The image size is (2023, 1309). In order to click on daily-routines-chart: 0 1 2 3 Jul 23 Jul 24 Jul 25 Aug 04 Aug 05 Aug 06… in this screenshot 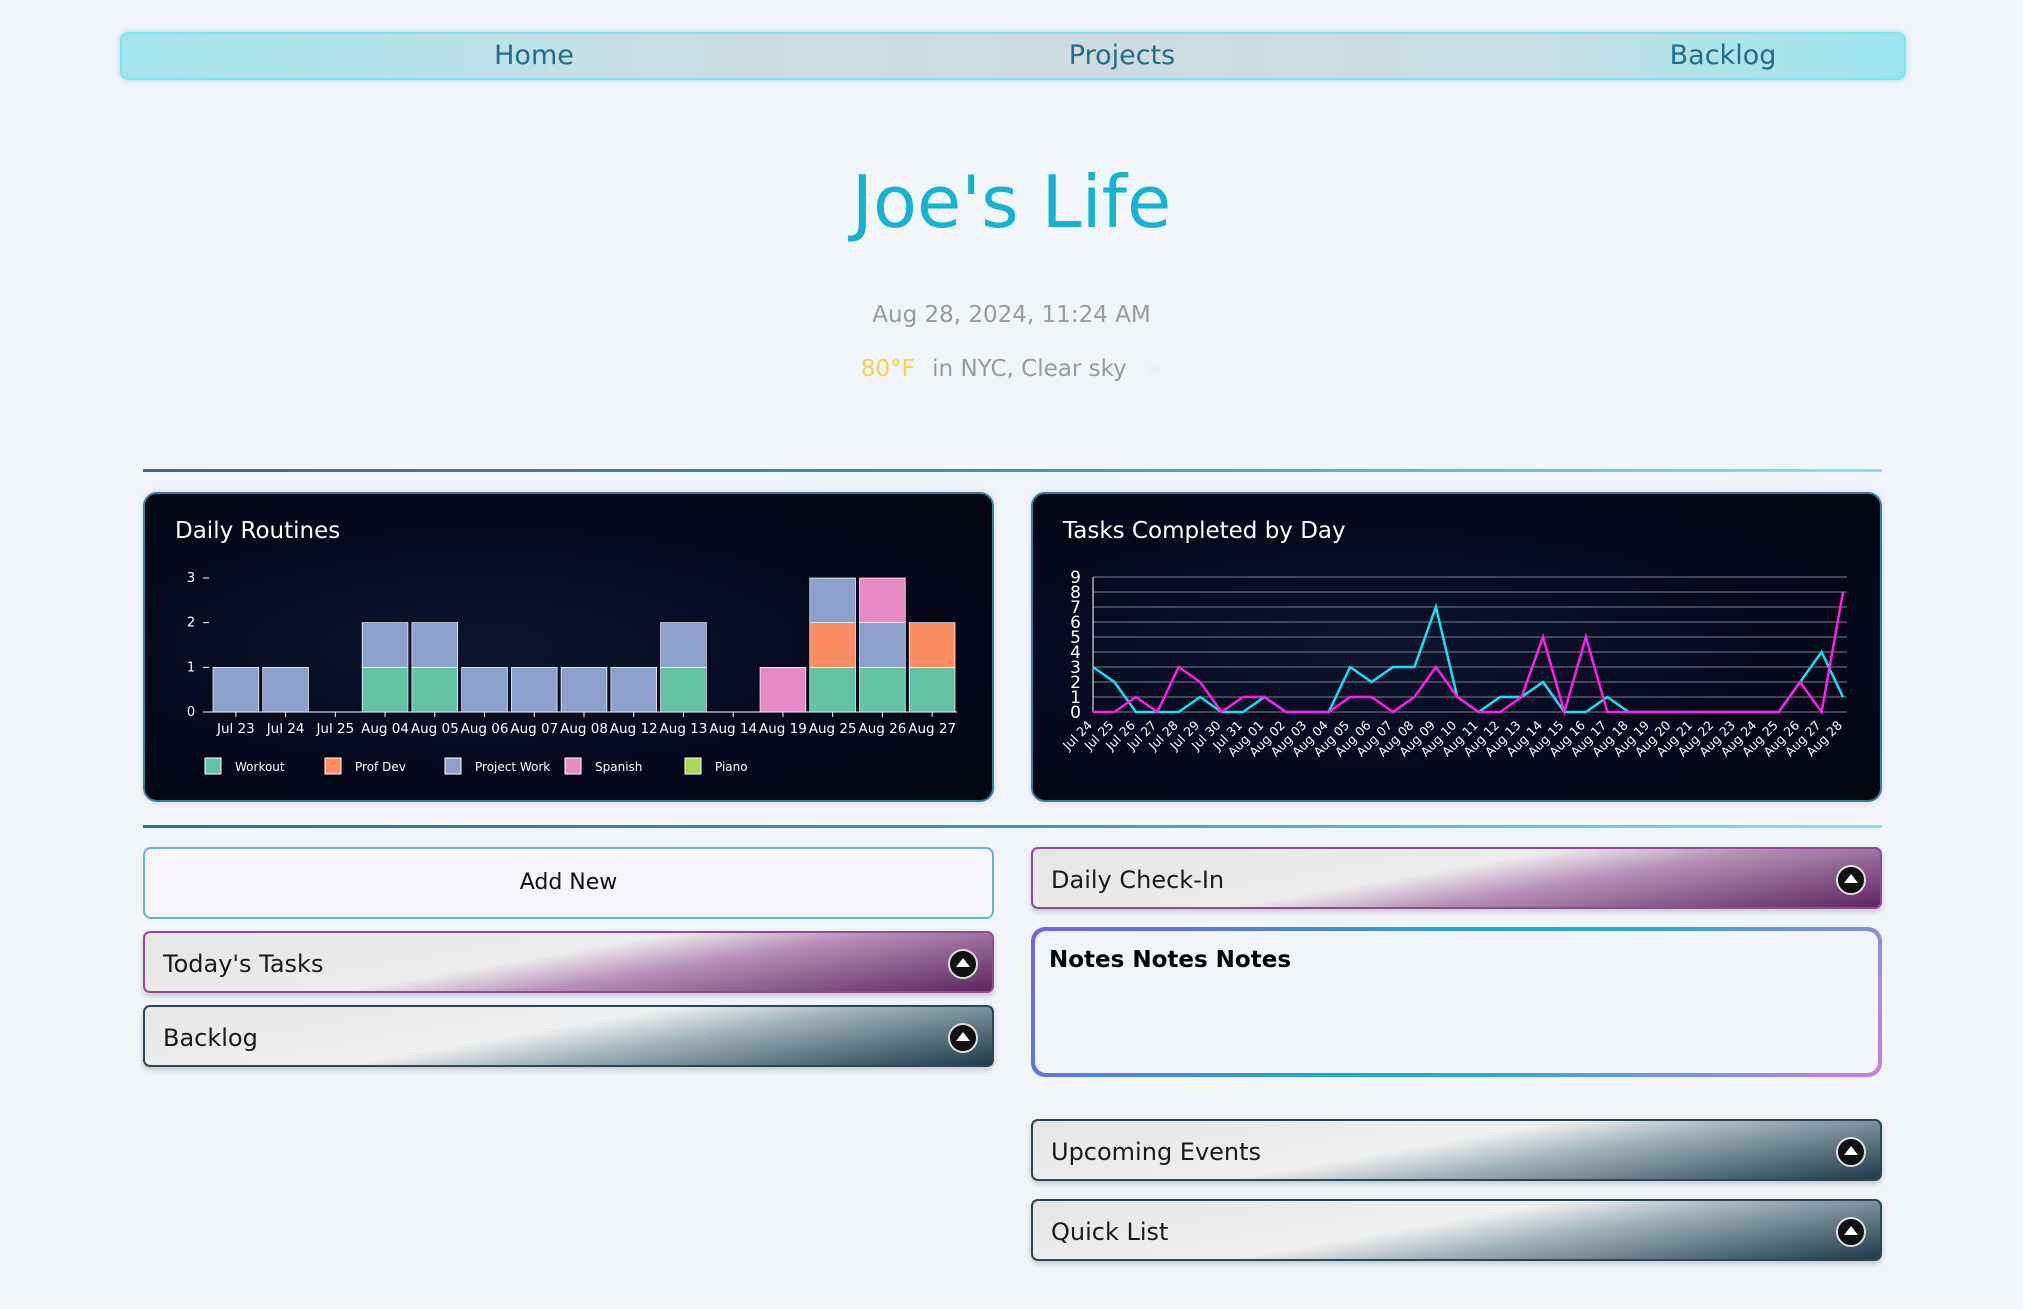, I will do `click(572, 673)`.